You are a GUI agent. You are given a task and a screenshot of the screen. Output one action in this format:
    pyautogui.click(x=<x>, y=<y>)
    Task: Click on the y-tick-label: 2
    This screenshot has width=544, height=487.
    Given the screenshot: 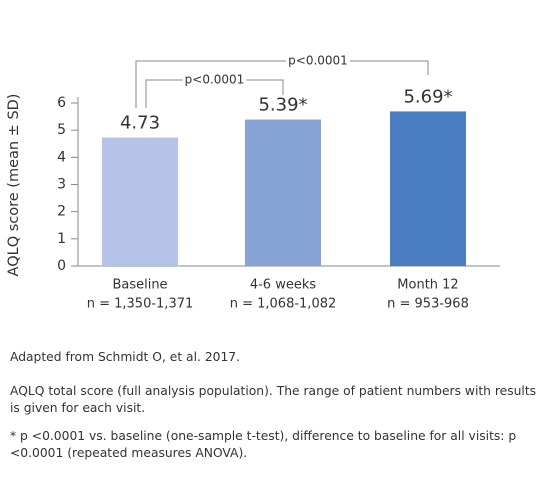 What is the action you would take?
    pyautogui.click(x=61, y=212)
    